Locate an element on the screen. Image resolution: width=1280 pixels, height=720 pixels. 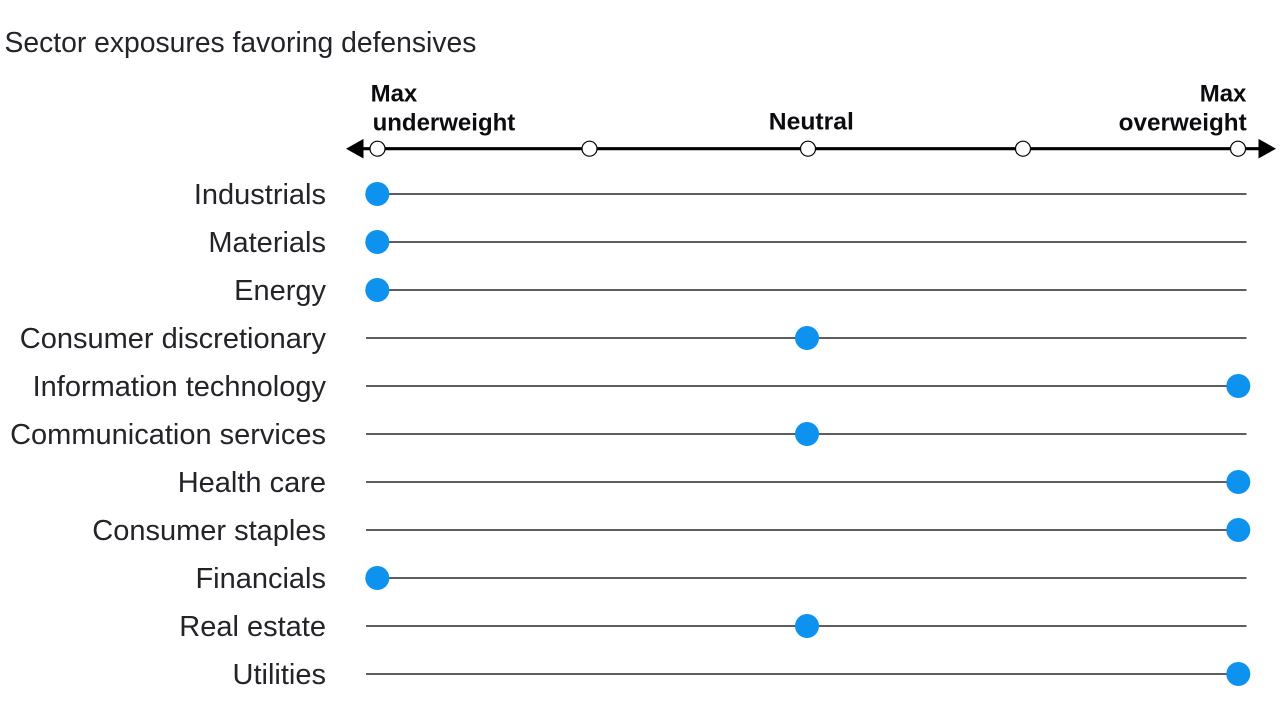
svg-text:Sector exposures favoring defe: Sector exposures favoring defensives is located at coordinates (241, 42).